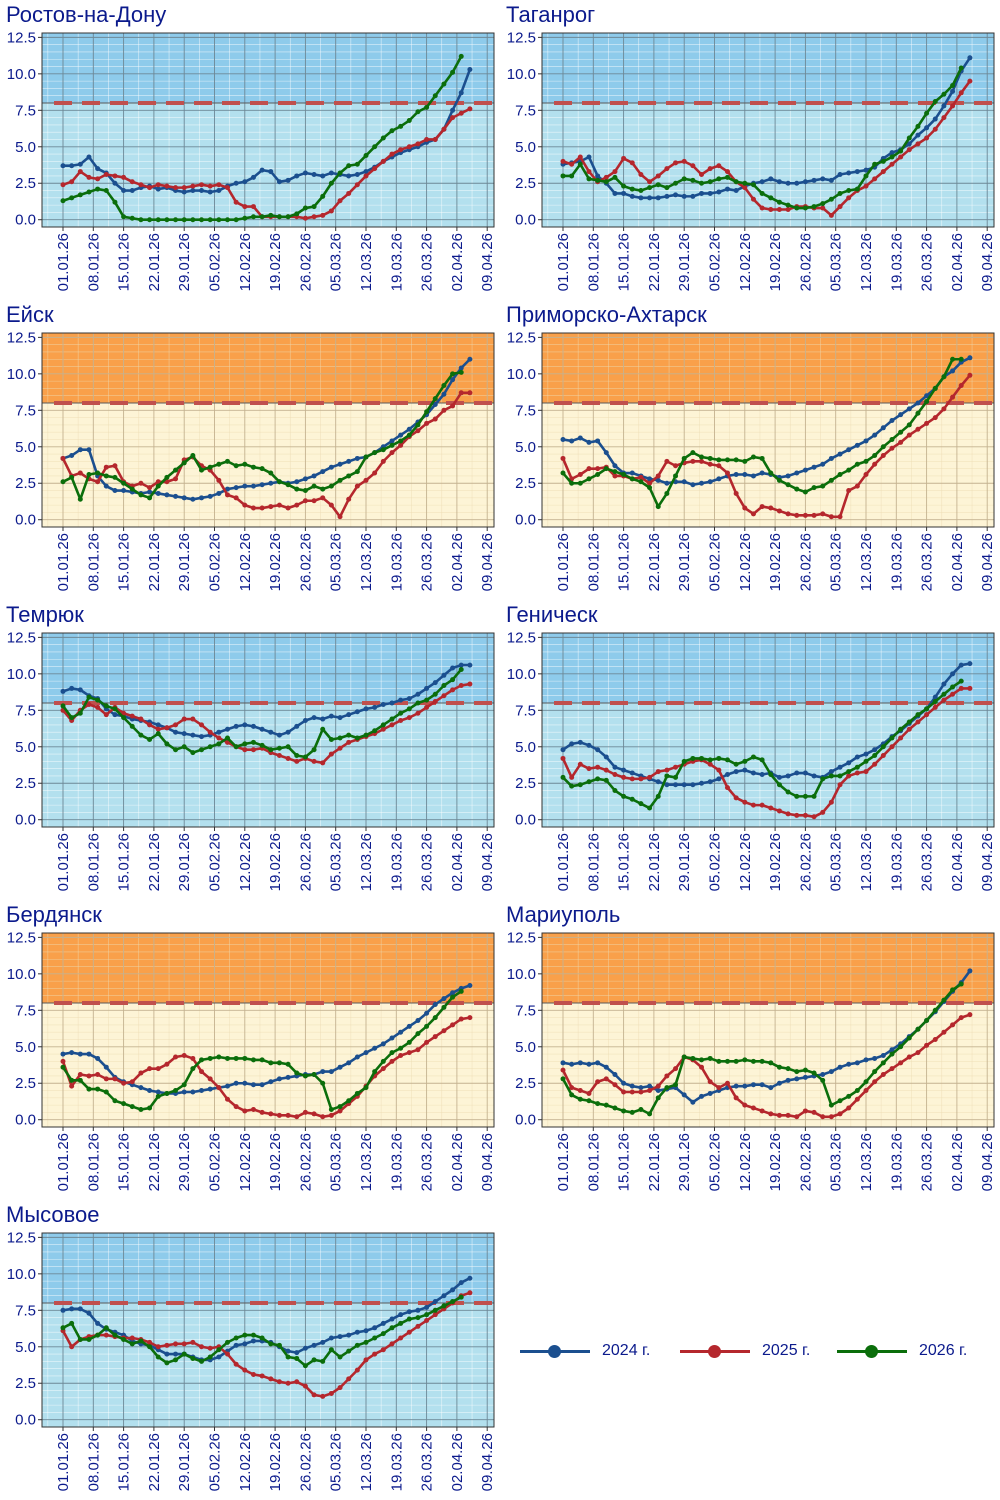 The width and height of the screenshot is (1000, 1500). I want to click on panel-title: Ростов-на-Дону, so click(86, 14).